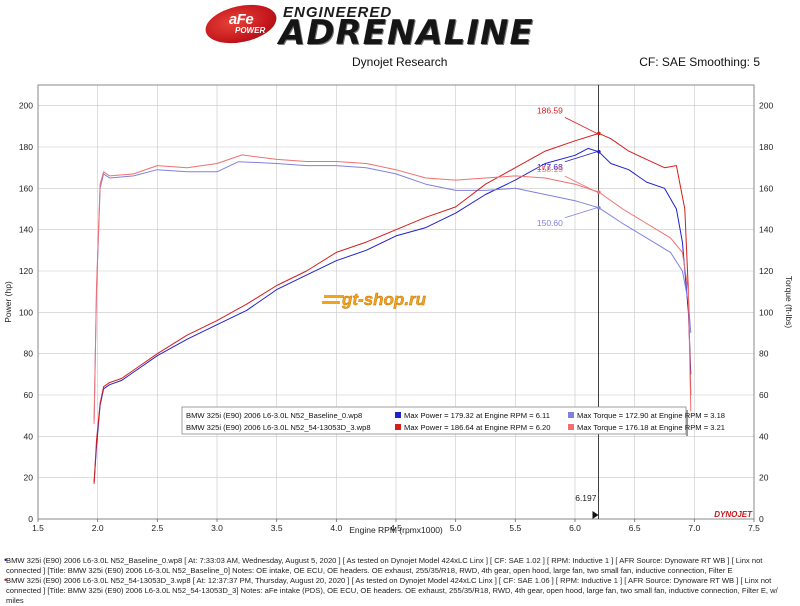  I want to click on legend-box-shadow, so click(687, 423).